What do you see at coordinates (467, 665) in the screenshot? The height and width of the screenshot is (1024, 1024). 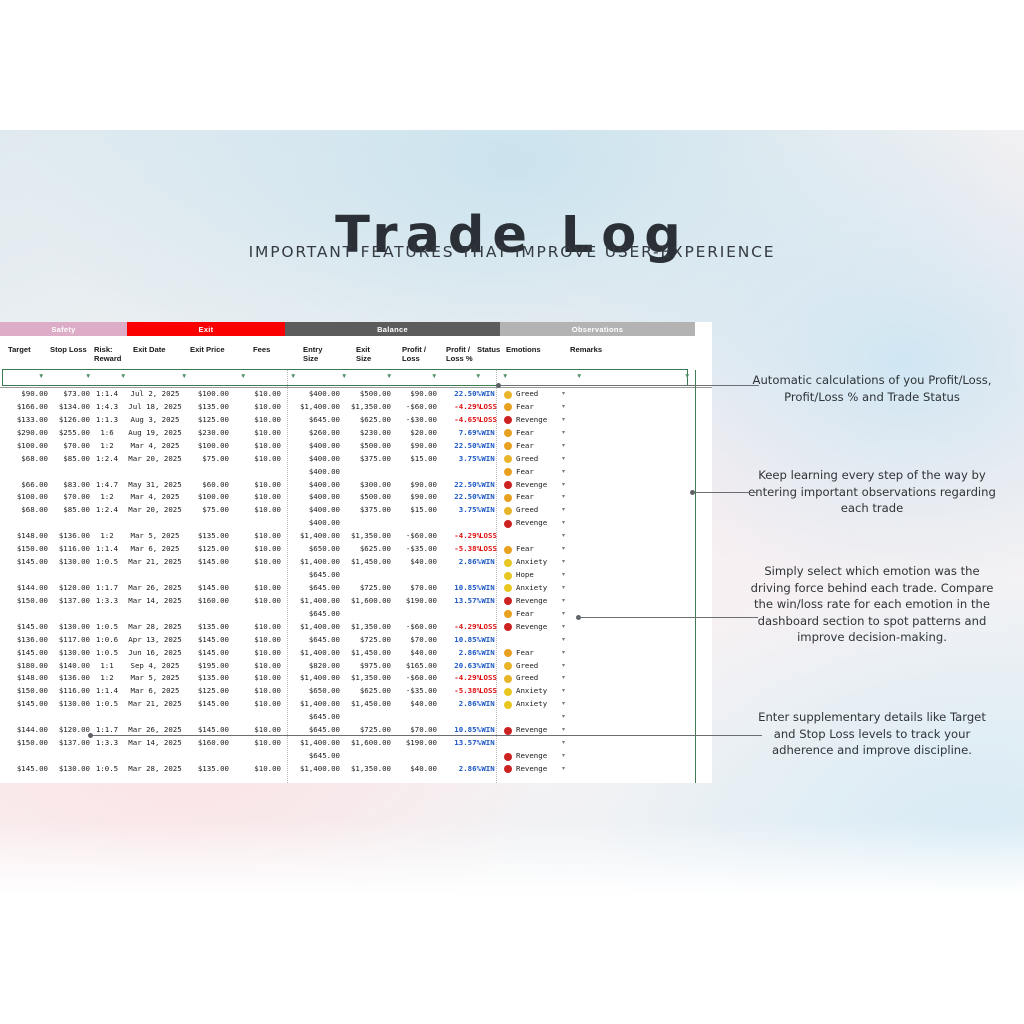 I see `cell-plpct: 20.63%` at bounding box center [467, 665].